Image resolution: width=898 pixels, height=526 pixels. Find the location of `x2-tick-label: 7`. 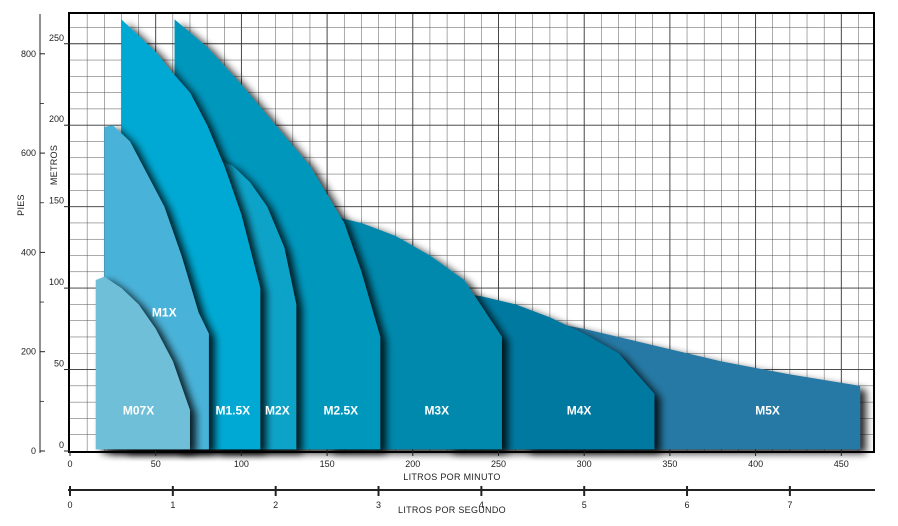

x2-tick-label: 7 is located at coordinates (789, 505).